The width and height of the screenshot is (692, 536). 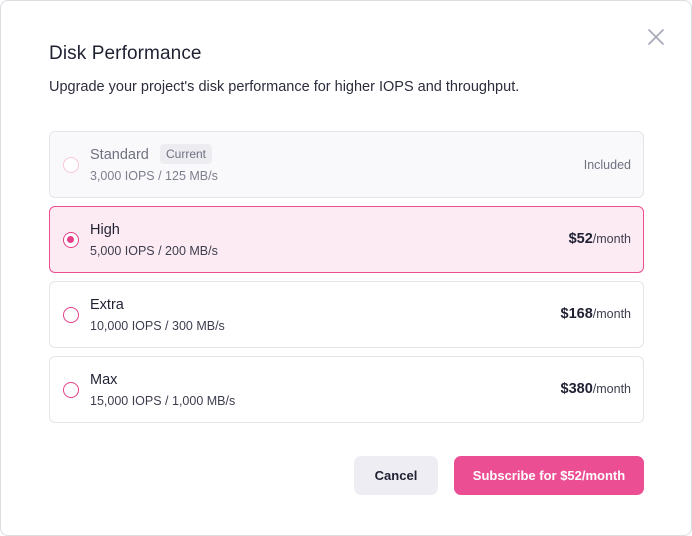 What do you see at coordinates (104, 380) in the screenshot?
I see `option-name: Max` at bounding box center [104, 380].